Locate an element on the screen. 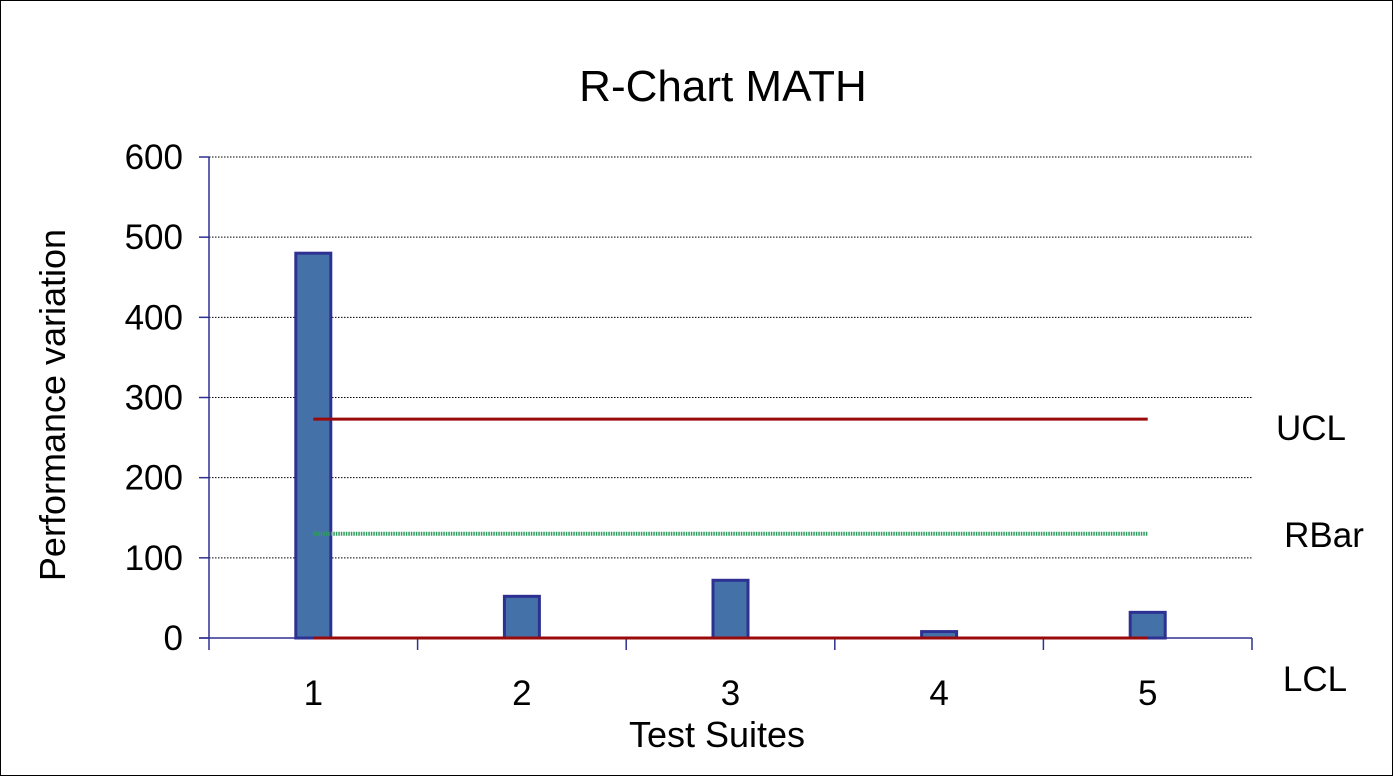  ref-label-lcl: LCL is located at coordinates (1315, 679).